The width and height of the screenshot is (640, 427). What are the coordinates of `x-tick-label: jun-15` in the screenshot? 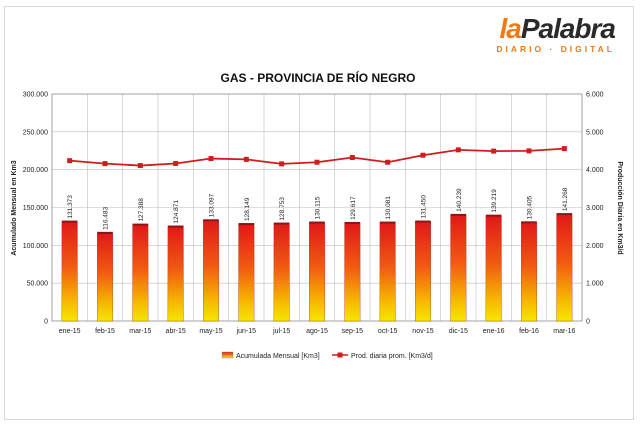 It's located at (246, 331).